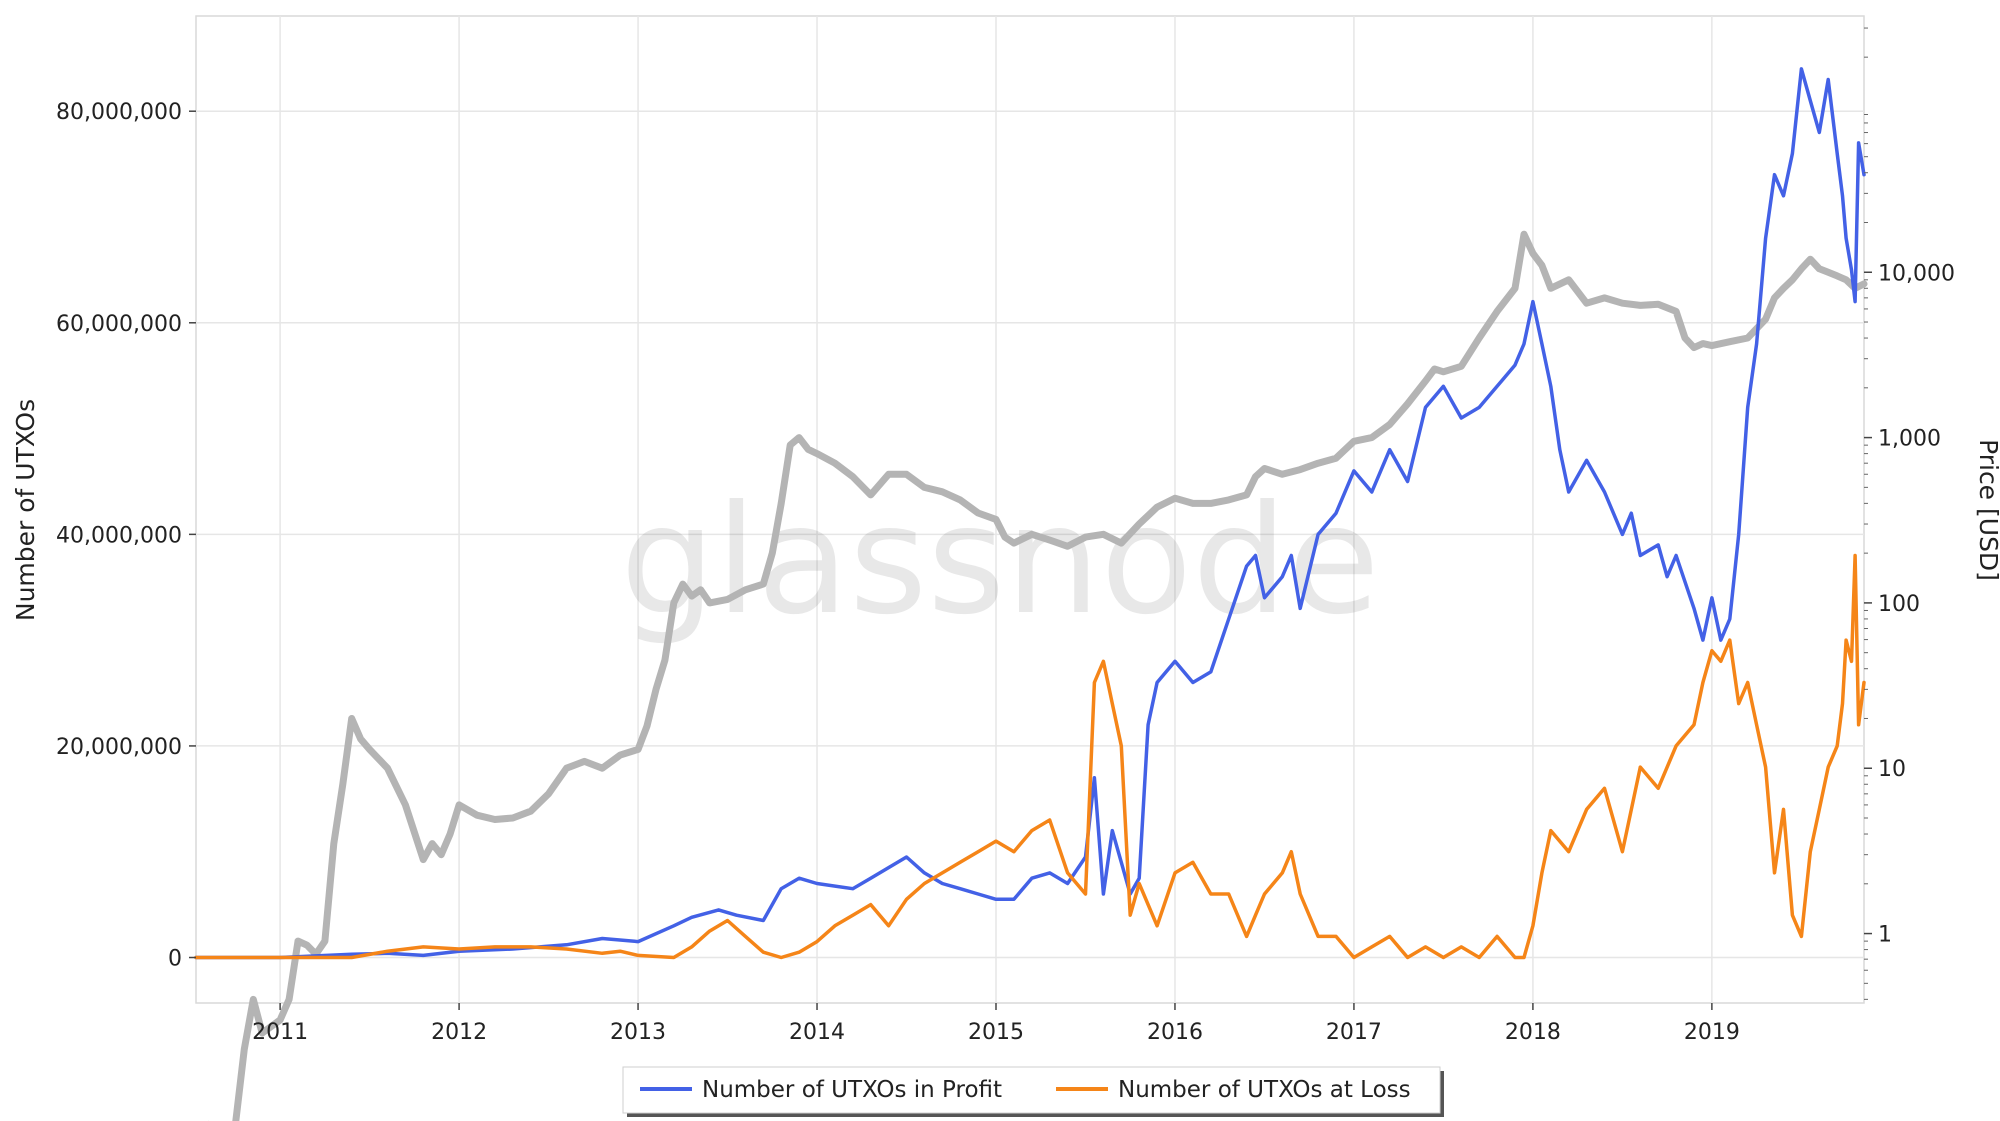  I want to click on x-tick-label: 2013, so click(638, 1032).